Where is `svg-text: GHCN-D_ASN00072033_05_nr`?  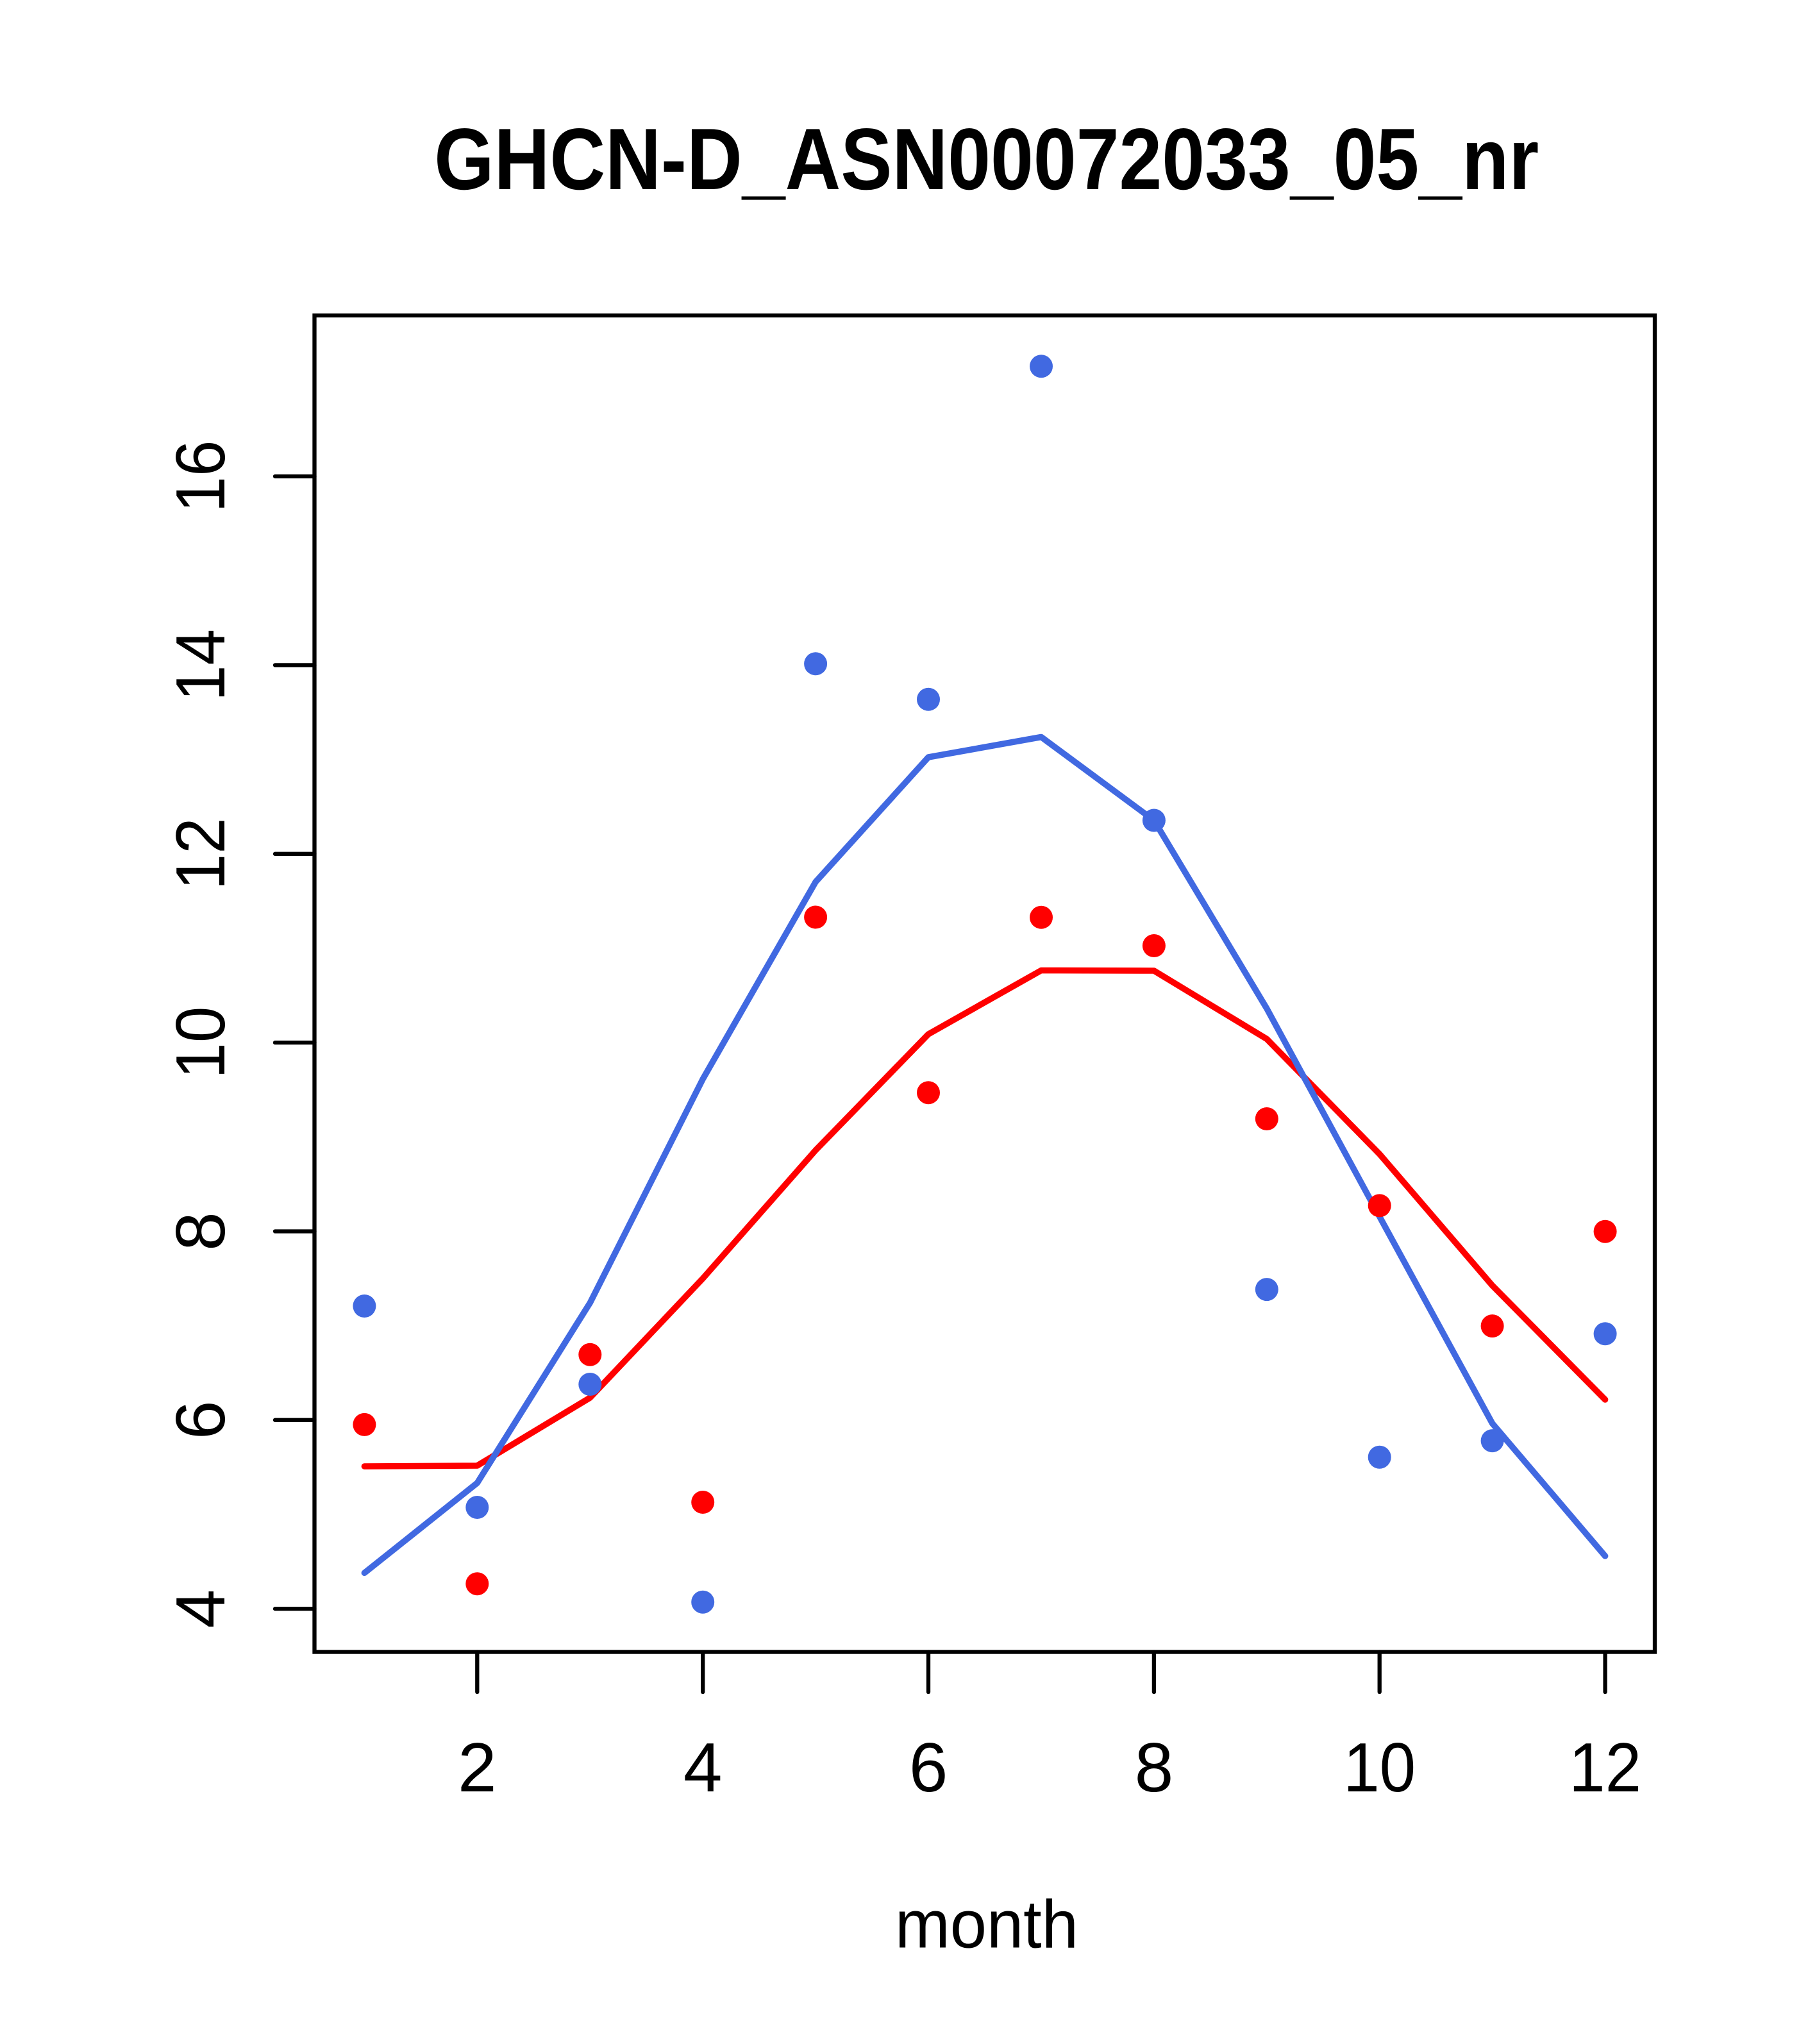
svg-text: GHCN-D_ASN00072033_05_nr is located at coordinates (986, 159).